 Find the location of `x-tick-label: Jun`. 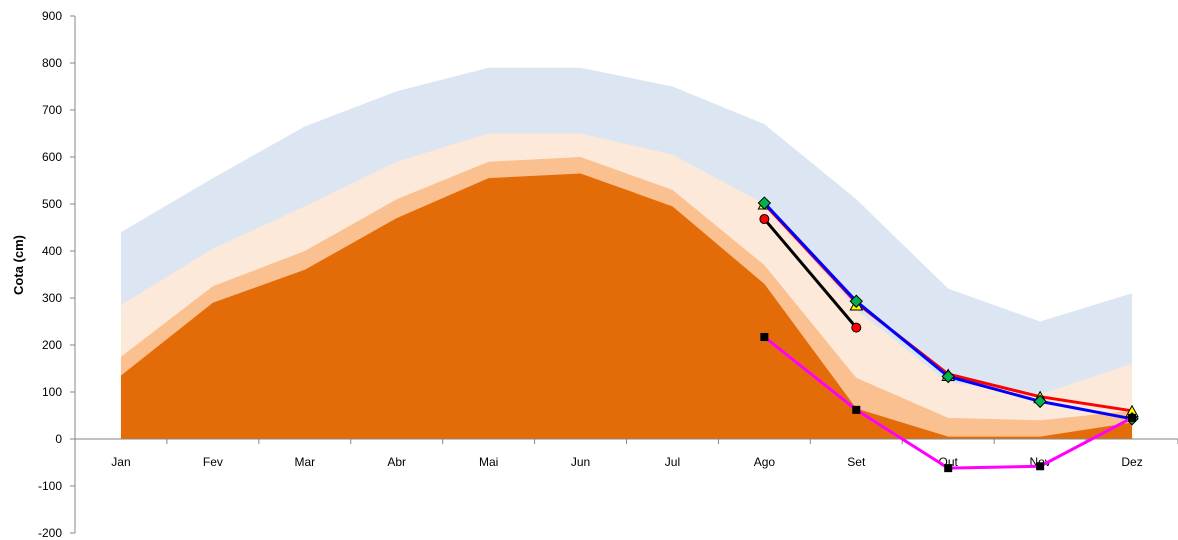

x-tick-label: Jun is located at coordinates (580, 462).